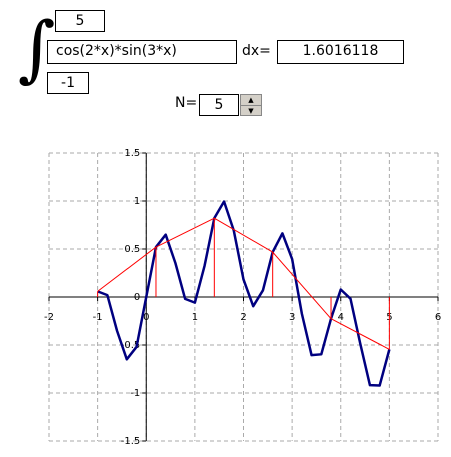 The width and height of the screenshot is (451, 457). Describe the element at coordinates (256, 51) in the screenshot. I see `dx-label: dx=` at that location.